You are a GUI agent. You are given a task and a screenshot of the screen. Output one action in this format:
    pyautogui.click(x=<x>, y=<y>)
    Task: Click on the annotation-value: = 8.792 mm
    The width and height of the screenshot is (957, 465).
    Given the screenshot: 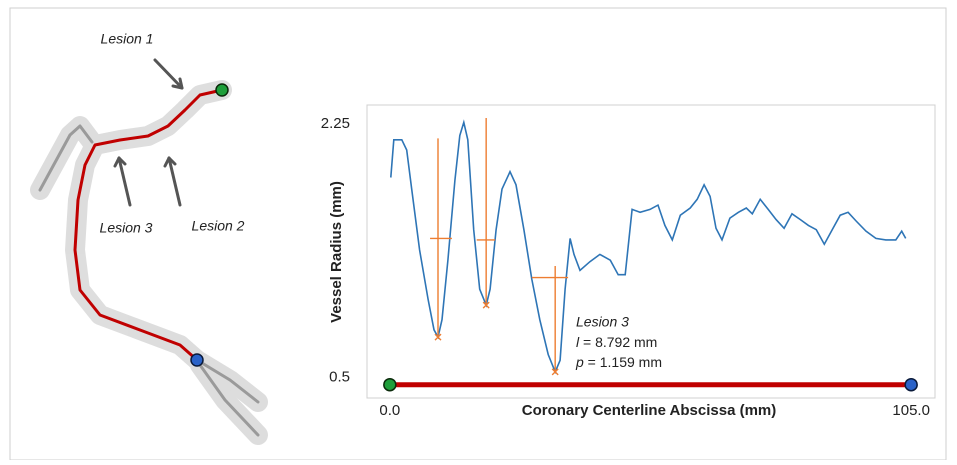 What is the action you would take?
    pyautogui.click(x=618, y=342)
    